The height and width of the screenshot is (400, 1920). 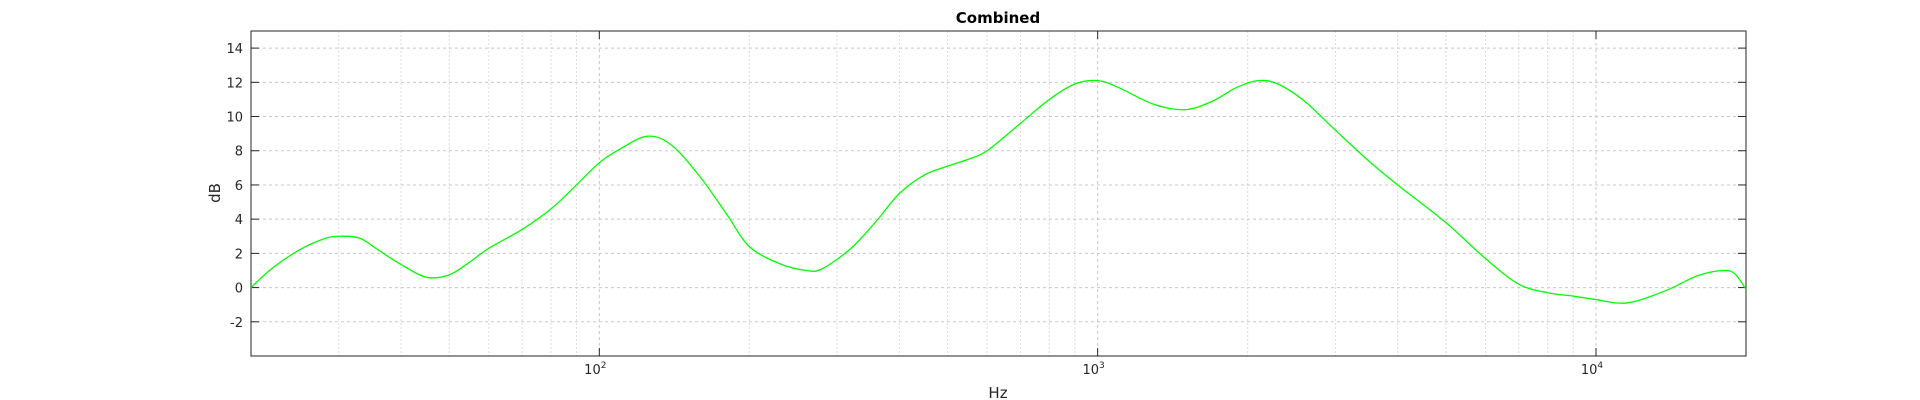 What do you see at coordinates (595, 369) in the screenshot?
I see `x-tick-label: 10²` at bounding box center [595, 369].